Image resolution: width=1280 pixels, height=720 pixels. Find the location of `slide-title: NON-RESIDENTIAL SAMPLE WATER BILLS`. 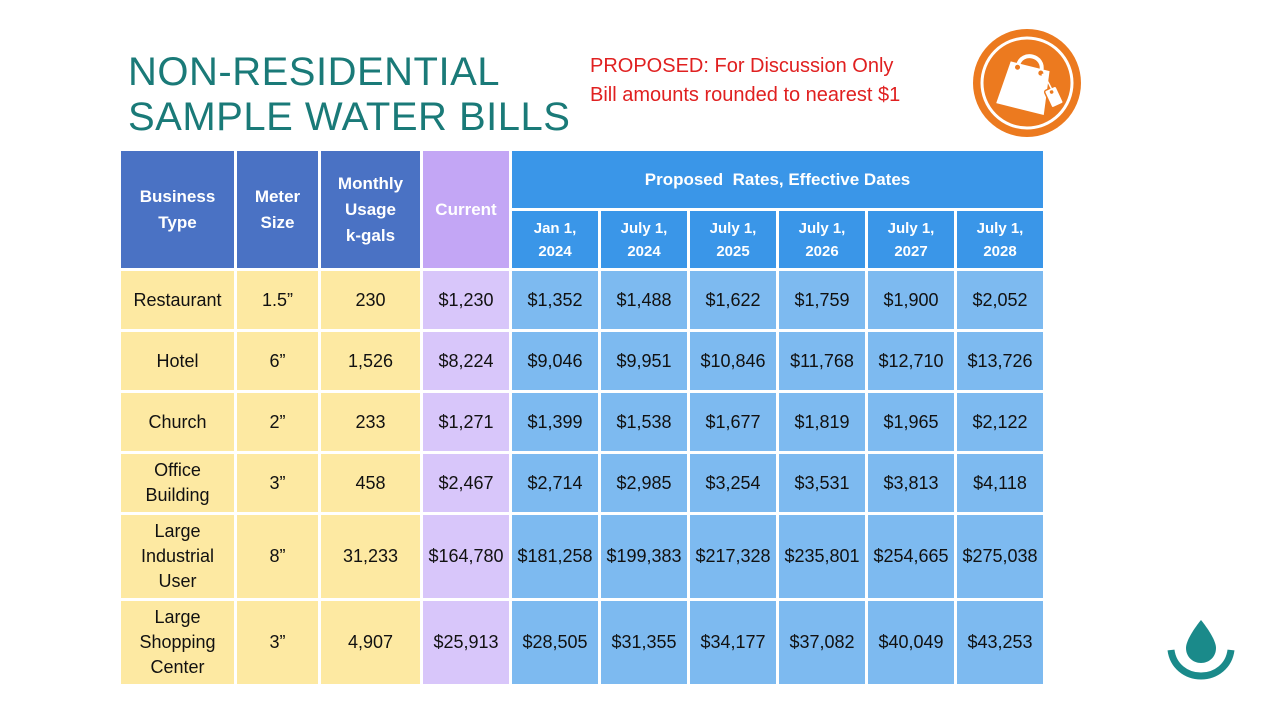

slide-title: NON-RESIDENTIAL SAMPLE WATER BILLS is located at coordinates (349, 95).